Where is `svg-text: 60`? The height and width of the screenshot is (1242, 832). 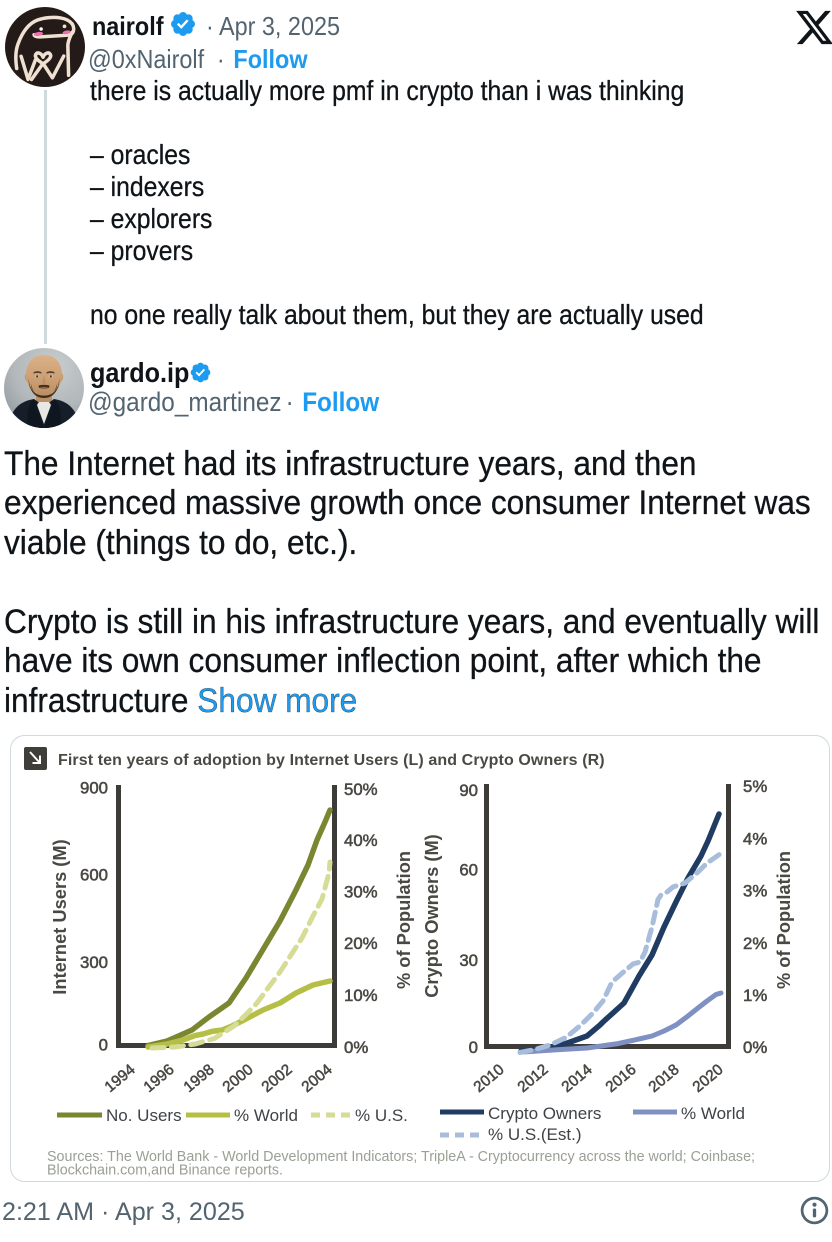
svg-text: 60 is located at coordinates (468, 870).